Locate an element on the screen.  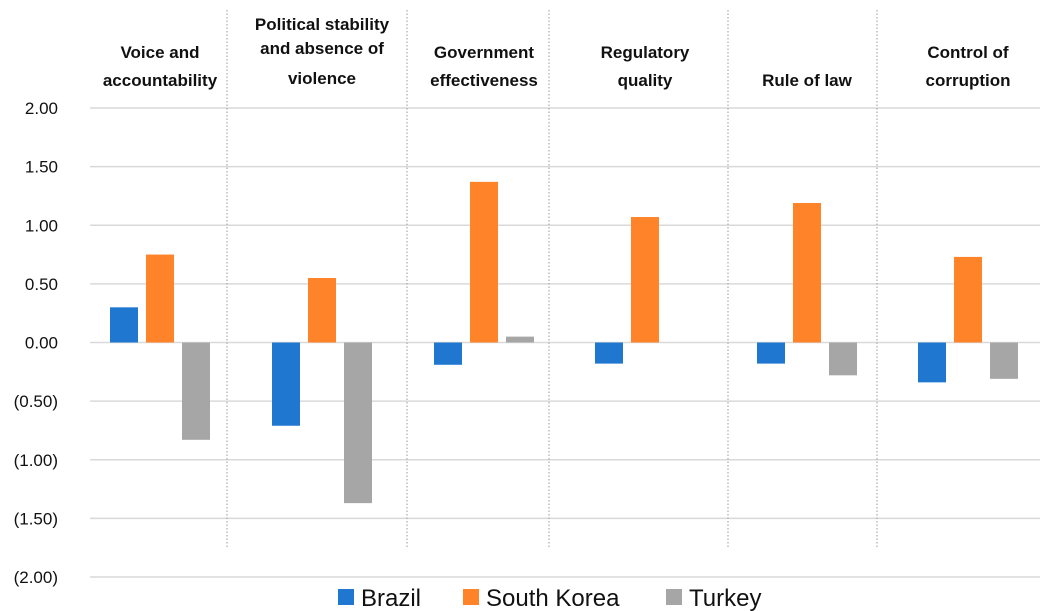
y-tick-label: (1.50) is located at coordinates (36, 518).